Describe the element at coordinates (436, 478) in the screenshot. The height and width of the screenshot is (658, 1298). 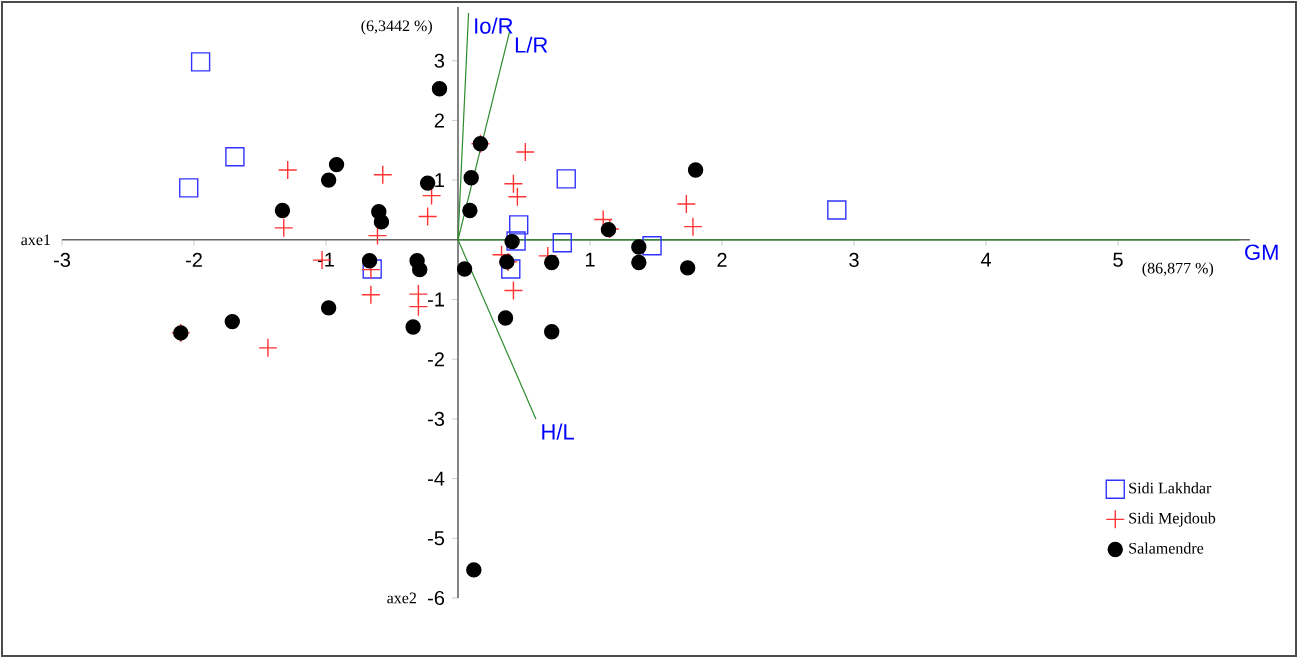
I see `y-tick-label: -4` at that location.